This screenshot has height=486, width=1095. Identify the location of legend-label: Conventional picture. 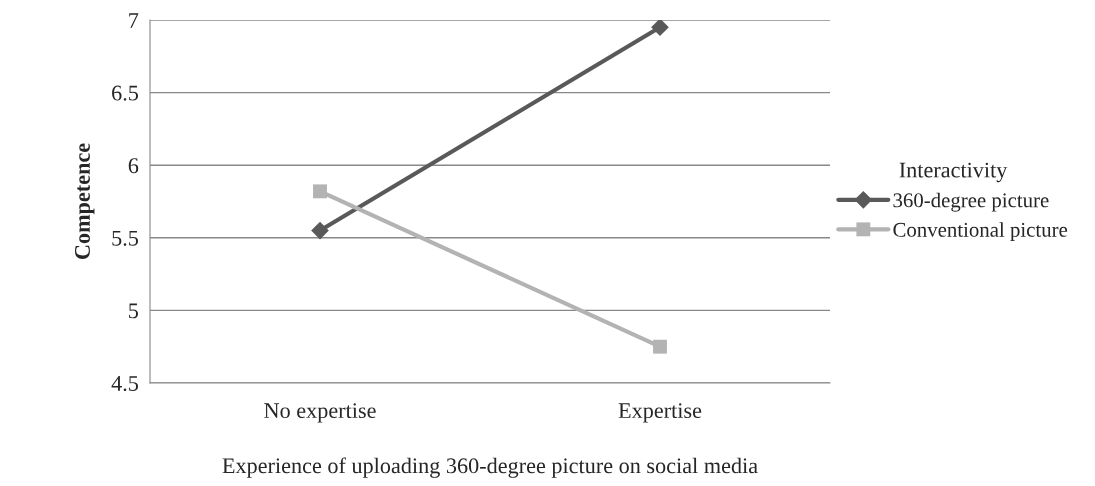
(980, 232).